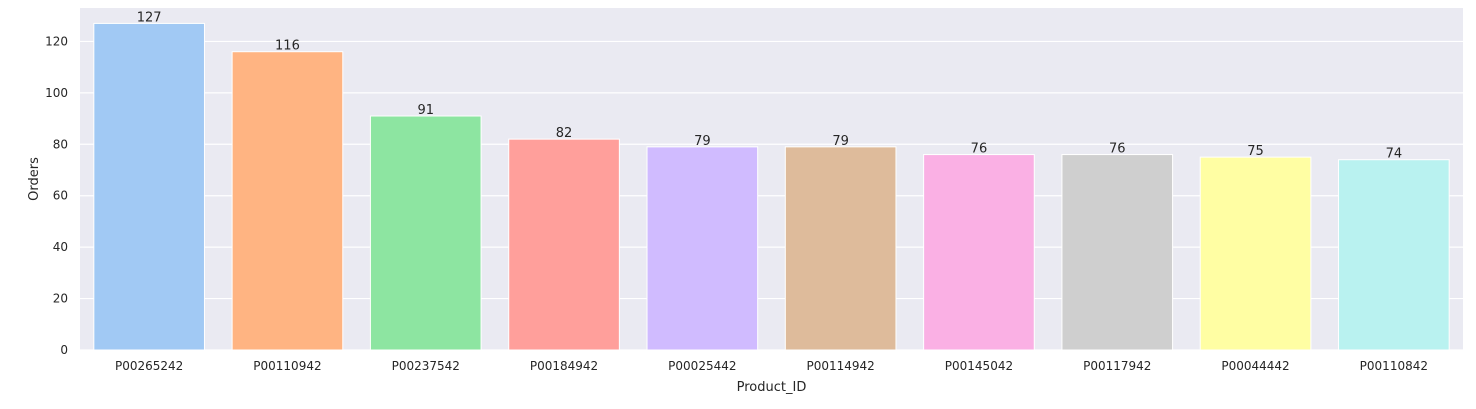 Image resolution: width=1476 pixels, height=409 pixels. What do you see at coordinates (56, 41) in the screenshot?
I see `y-tick-label: 120` at bounding box center [56, 41].